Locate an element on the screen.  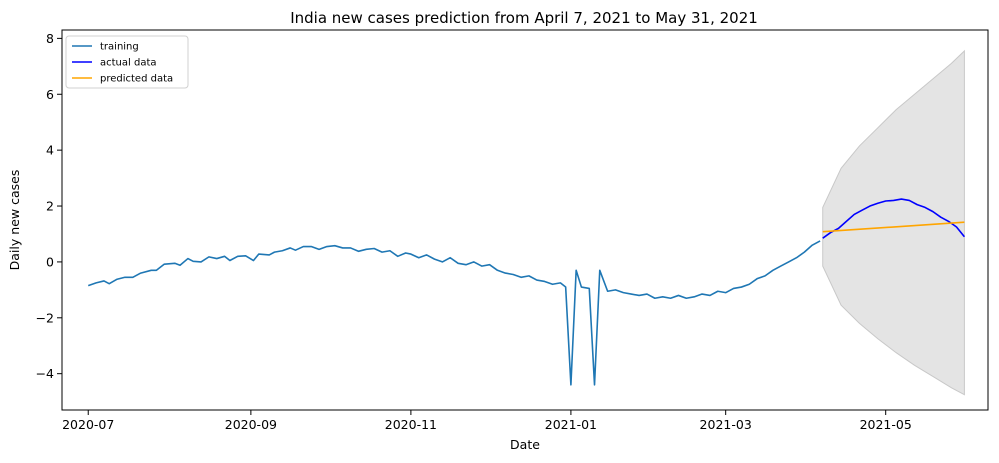
x-tick-label: 2020-07 is located at coordinates (88, 424).